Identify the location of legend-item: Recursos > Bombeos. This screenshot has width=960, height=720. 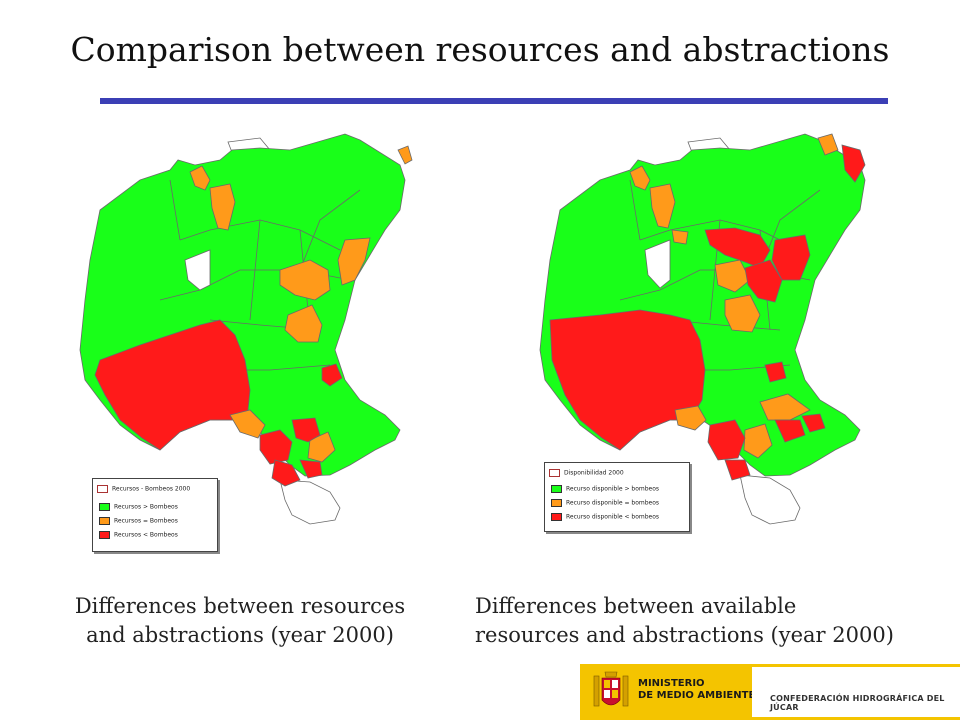
(138, 507).